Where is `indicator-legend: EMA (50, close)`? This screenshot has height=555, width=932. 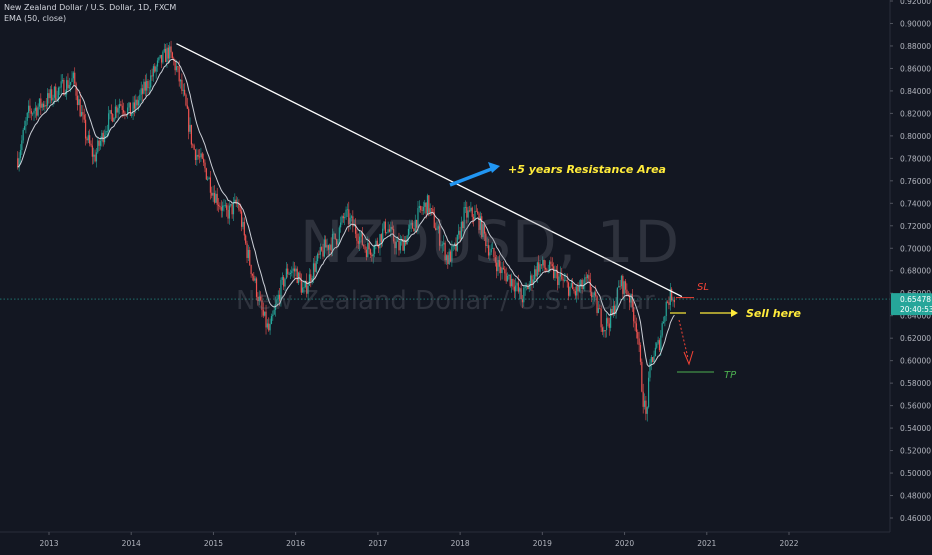 indicator-legend: EMA (50, close) is located at coordinates (35, 18).